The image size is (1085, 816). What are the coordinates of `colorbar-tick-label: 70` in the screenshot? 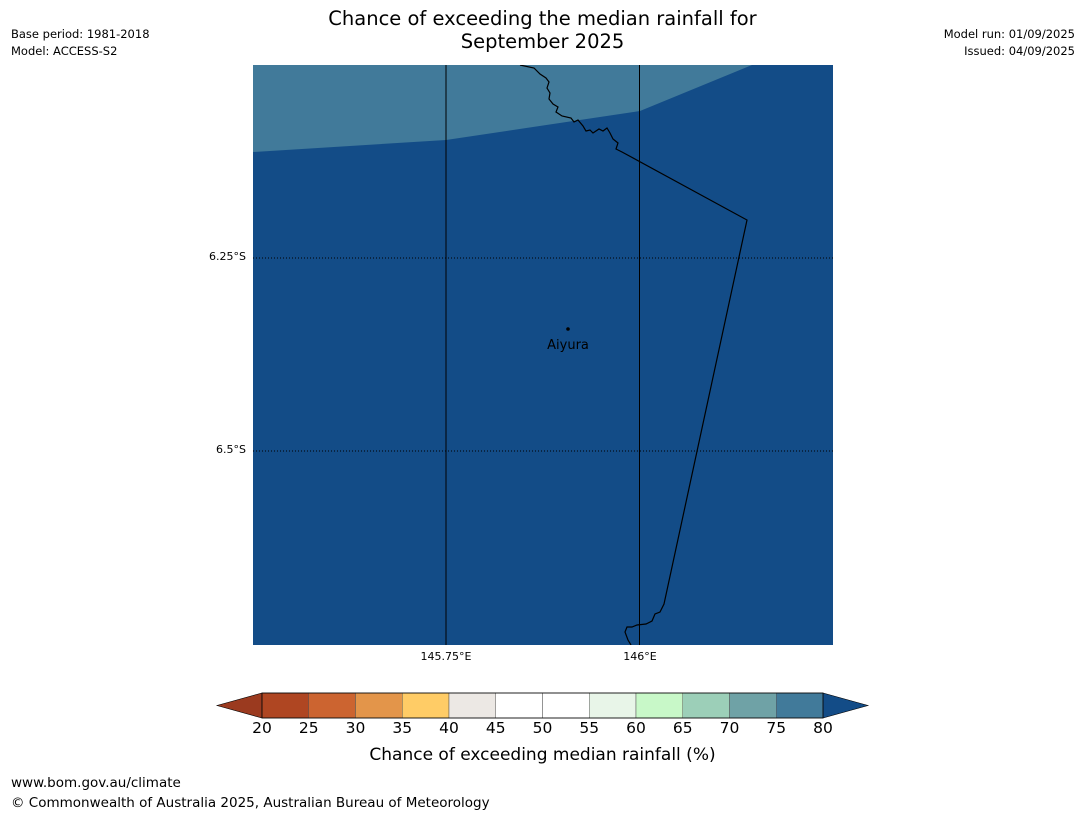 It's located at (729, 728).